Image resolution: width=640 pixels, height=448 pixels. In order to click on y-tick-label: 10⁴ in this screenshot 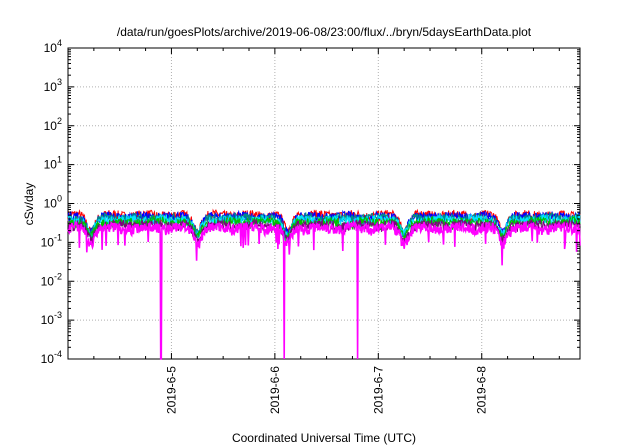, I will do `click(53, 46)`.